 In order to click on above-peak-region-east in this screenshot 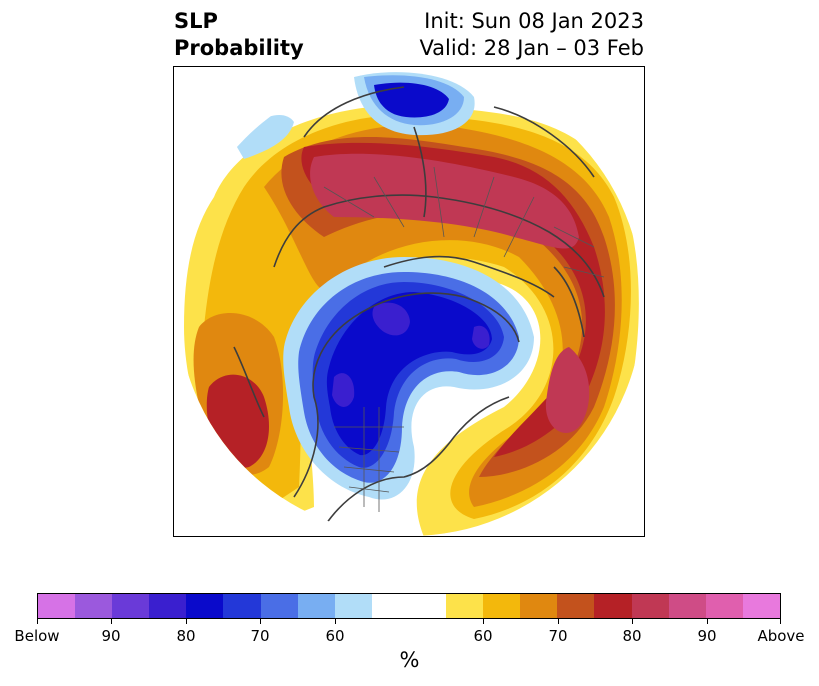, I will do `click(567, 390)`.